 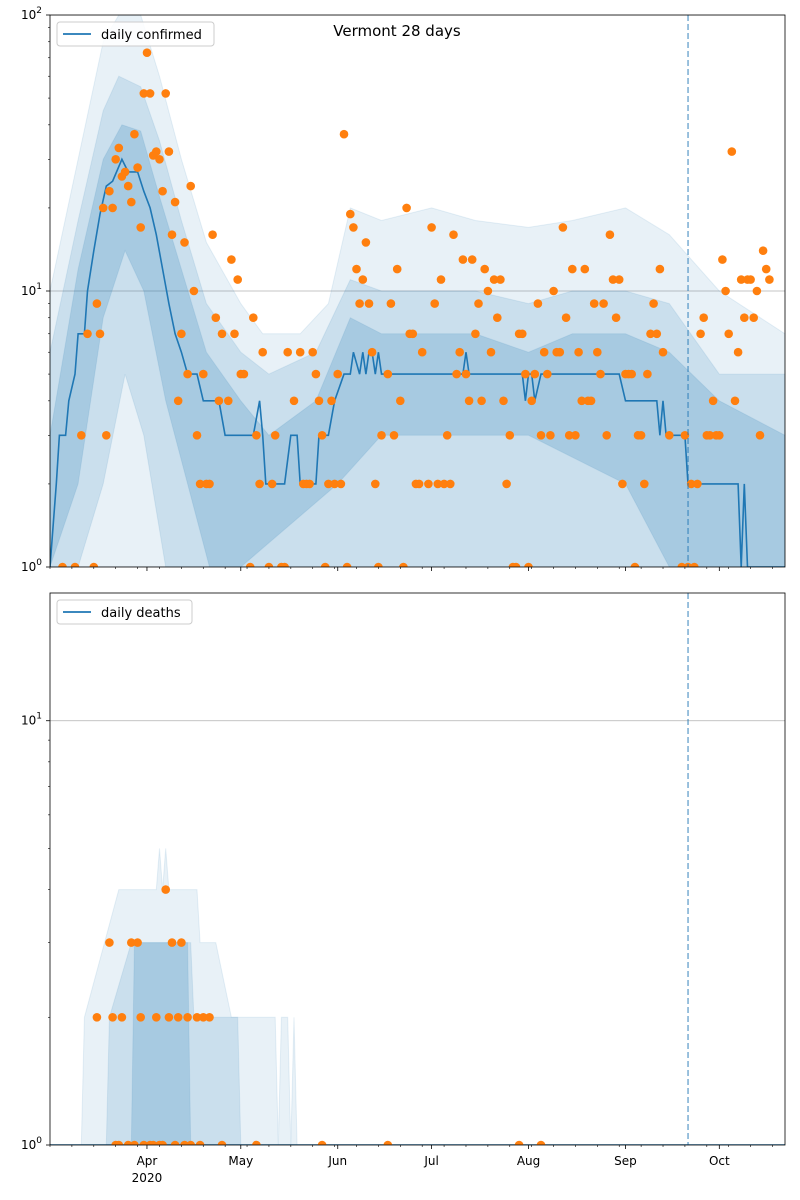 I want to click on x-tick-label: Aug, so click(x=528, y=1161).